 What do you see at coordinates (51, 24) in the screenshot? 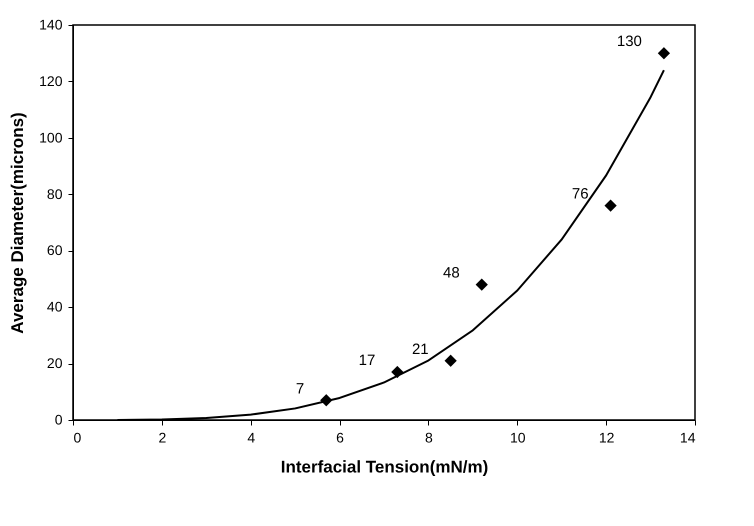
I see `y-tick-label: 140` at bounding box center [51, 24].